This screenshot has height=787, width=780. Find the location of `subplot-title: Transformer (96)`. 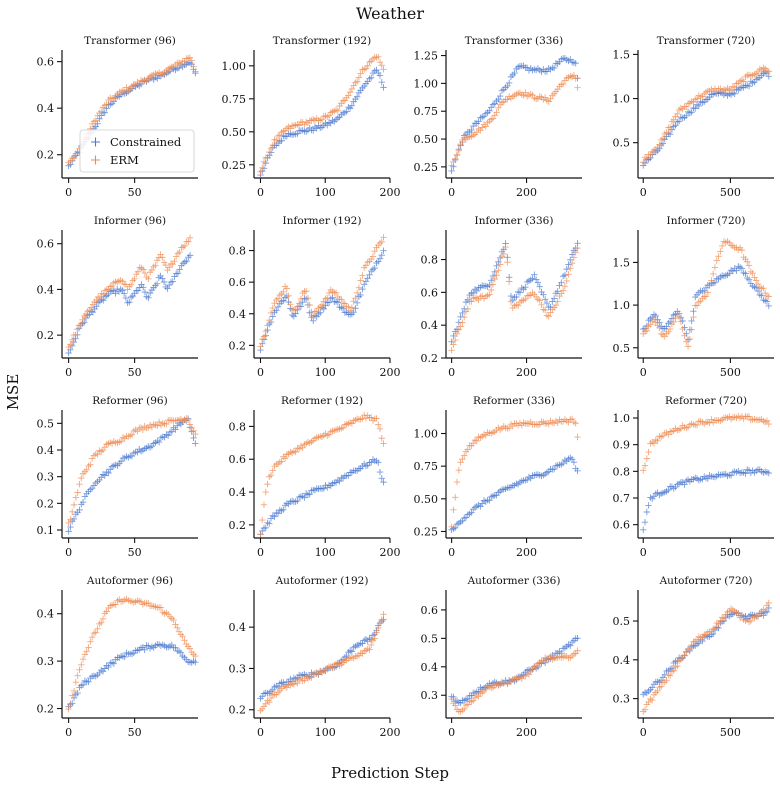

subplot-title: Transformer (96) is located at coordinates (130, 41).